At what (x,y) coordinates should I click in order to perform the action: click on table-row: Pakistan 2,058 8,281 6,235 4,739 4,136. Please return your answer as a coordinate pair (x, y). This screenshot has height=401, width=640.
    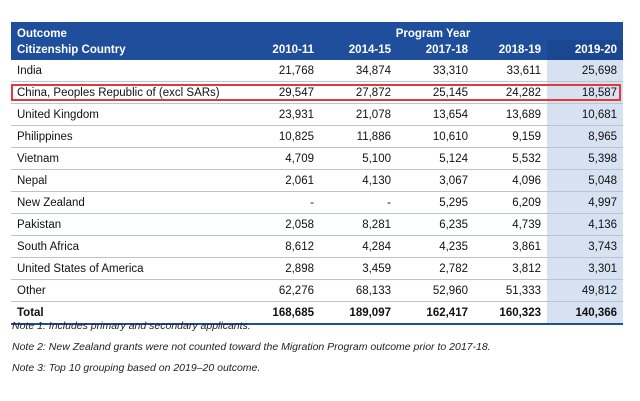
    Looking at the image, I should click on (317, 224).